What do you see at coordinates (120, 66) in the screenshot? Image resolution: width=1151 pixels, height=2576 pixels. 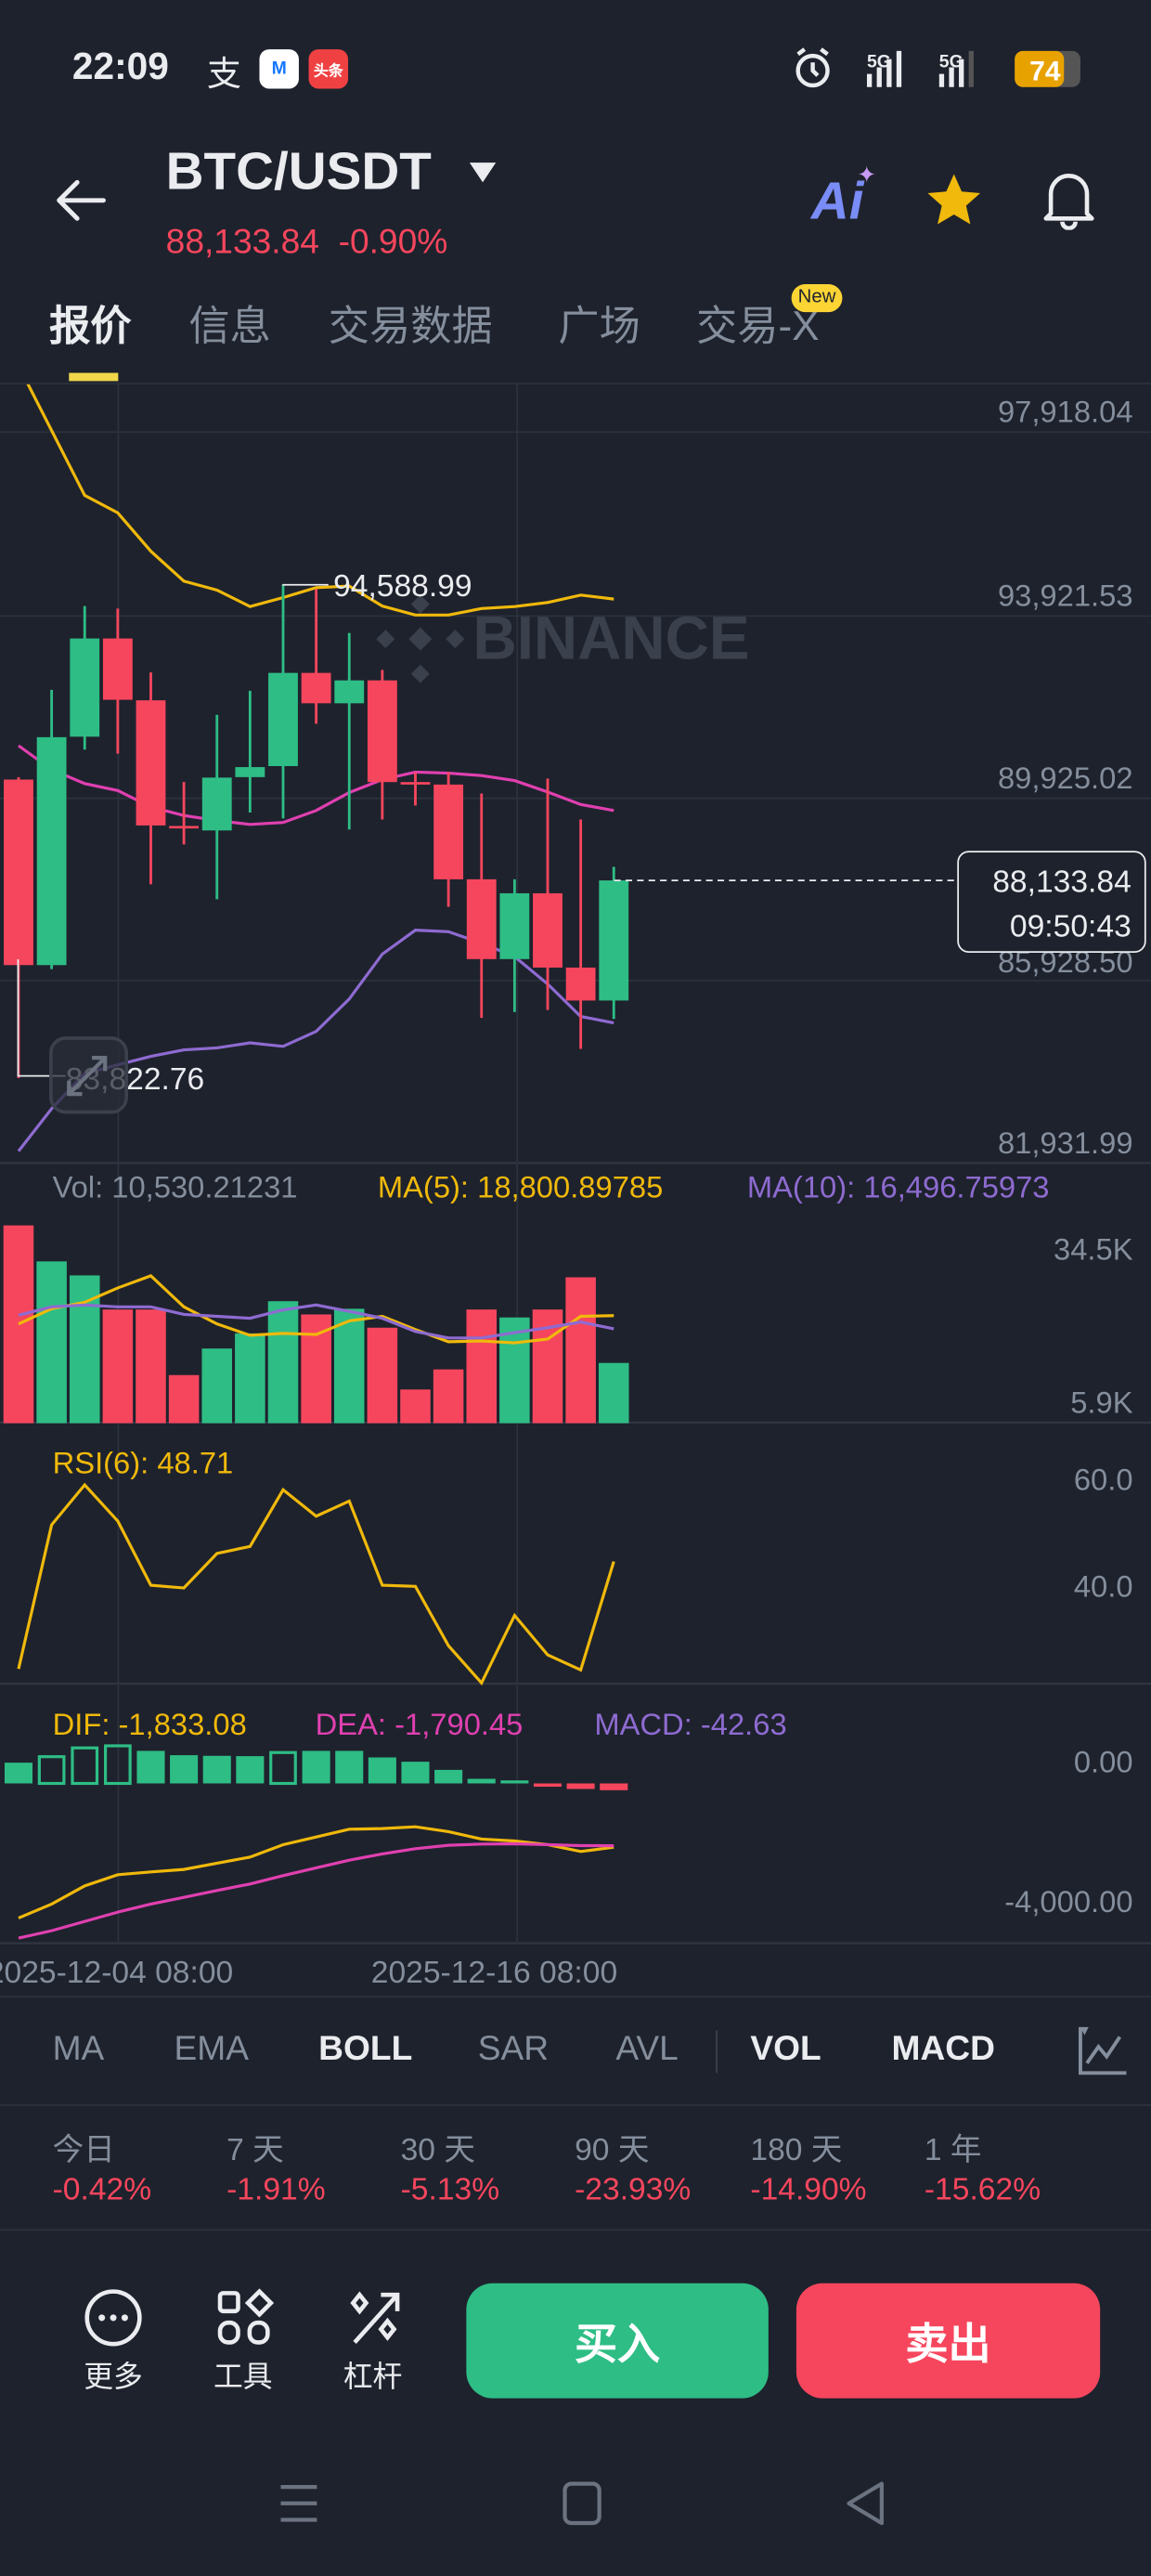 I see `status-time: 22:09` at bounding box center [120, 66].